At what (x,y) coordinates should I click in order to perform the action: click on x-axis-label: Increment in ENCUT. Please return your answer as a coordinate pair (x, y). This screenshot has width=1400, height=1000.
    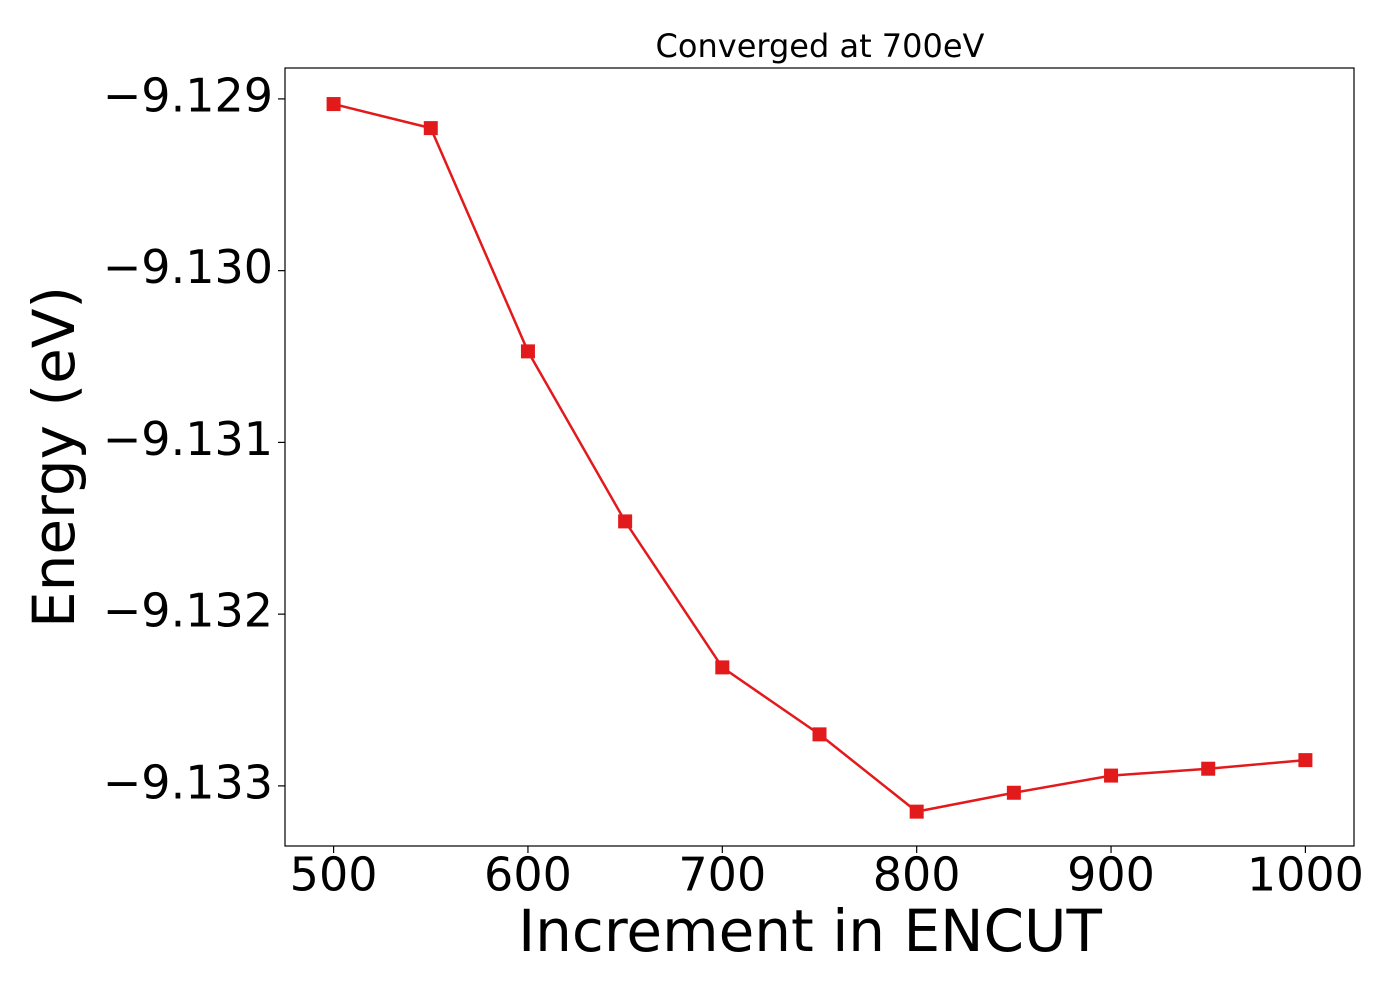
    Looking at the image, I should click on (810, 931).